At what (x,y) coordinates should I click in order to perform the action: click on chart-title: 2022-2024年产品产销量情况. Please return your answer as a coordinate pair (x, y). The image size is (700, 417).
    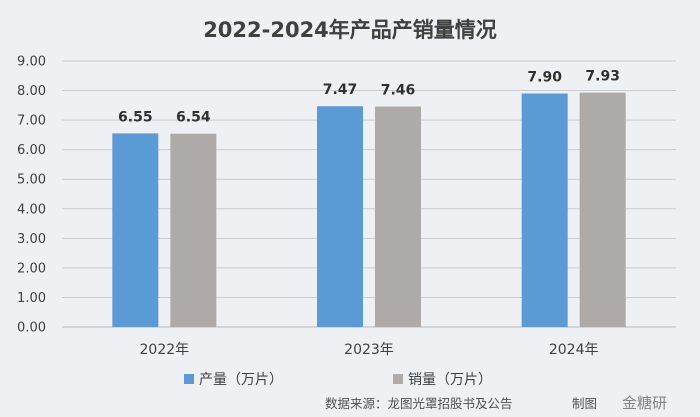
    Looking at the image, I should click on (350, 30).